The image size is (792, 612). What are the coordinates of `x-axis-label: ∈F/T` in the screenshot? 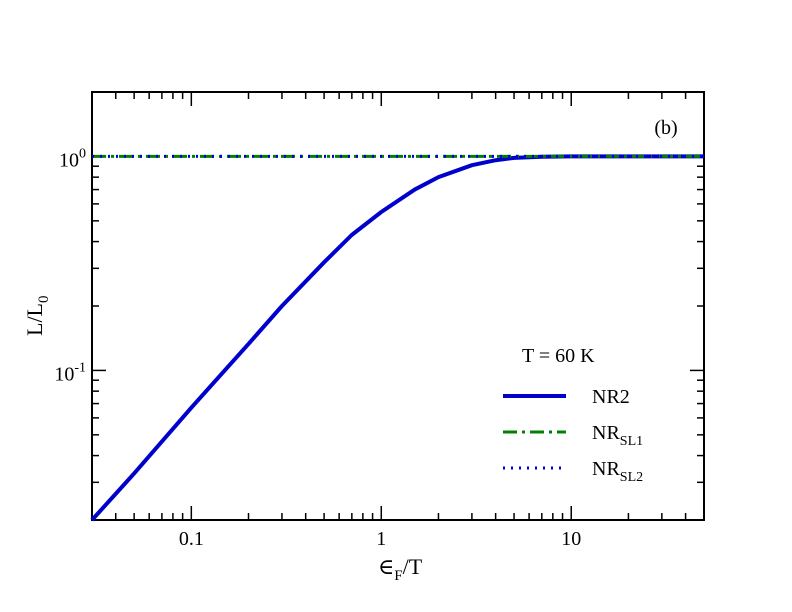 It's located at (400, 569).